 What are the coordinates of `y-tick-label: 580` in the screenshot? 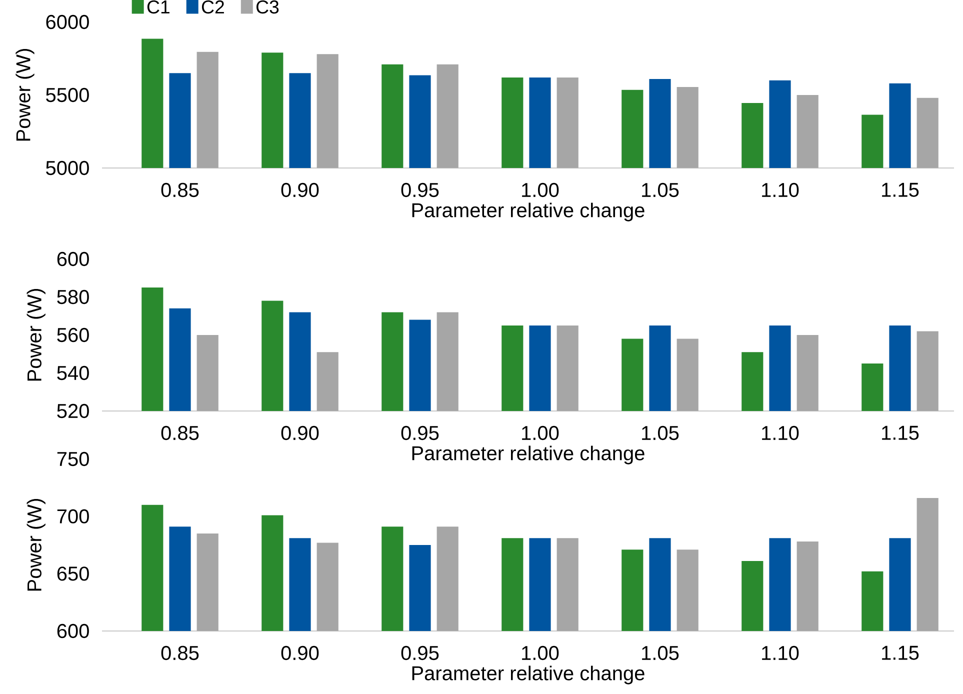 It's located at (73, 297).